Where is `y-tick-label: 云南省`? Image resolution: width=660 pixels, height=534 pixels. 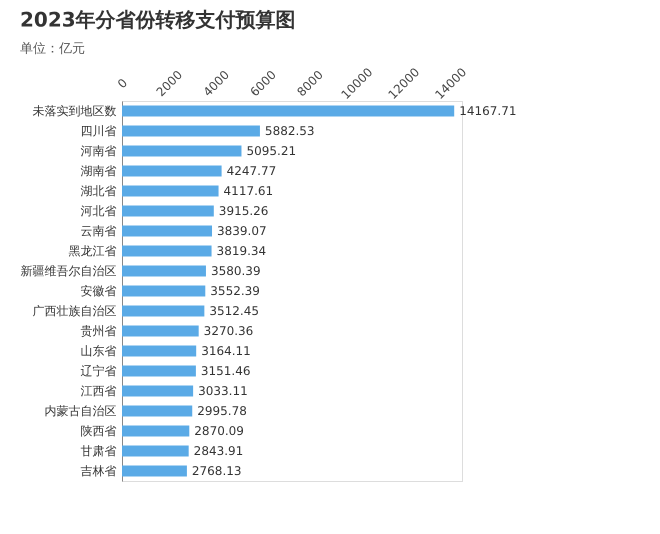 y-tick-label: 云南省 is located at coordinates (98, 231).